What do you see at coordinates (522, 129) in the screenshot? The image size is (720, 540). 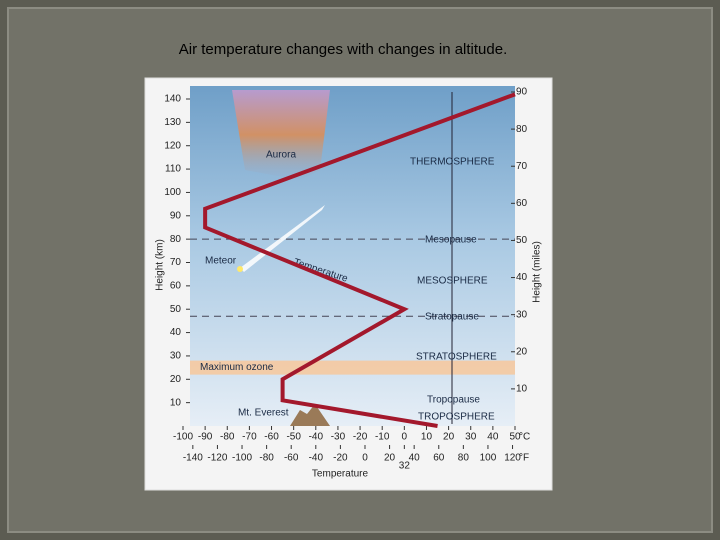 I see `y2-tick-label: 80` at bounding box center [522, 129].